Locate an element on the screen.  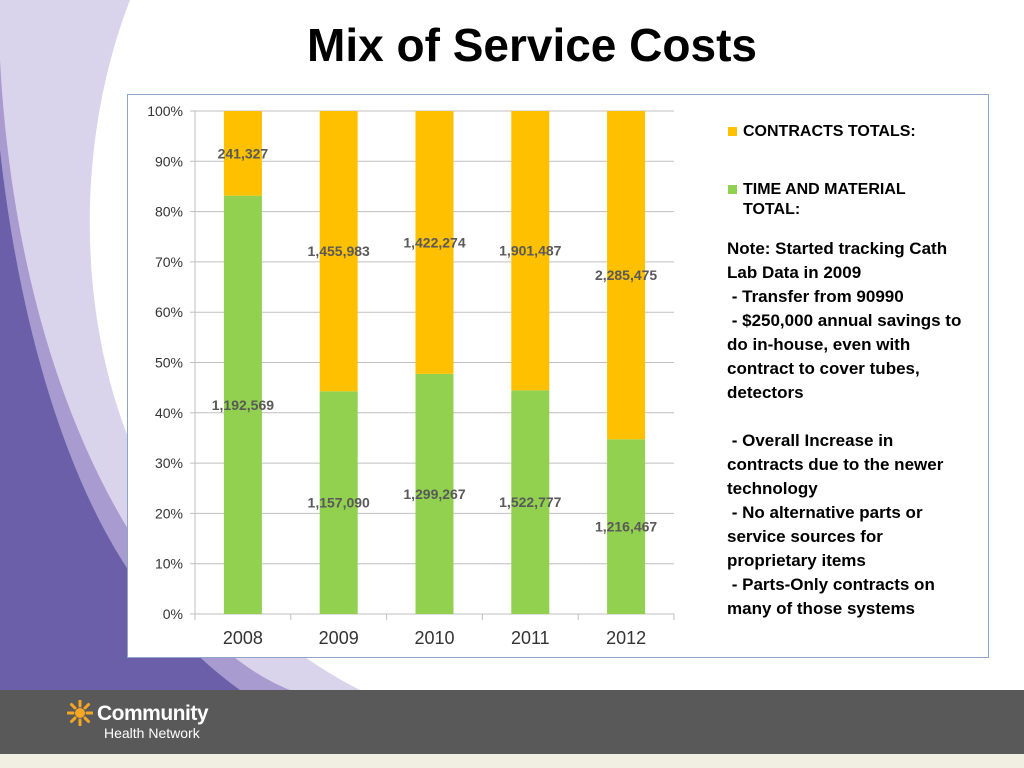
x-tick-label: 2009 is located at coordinates (339, 638).